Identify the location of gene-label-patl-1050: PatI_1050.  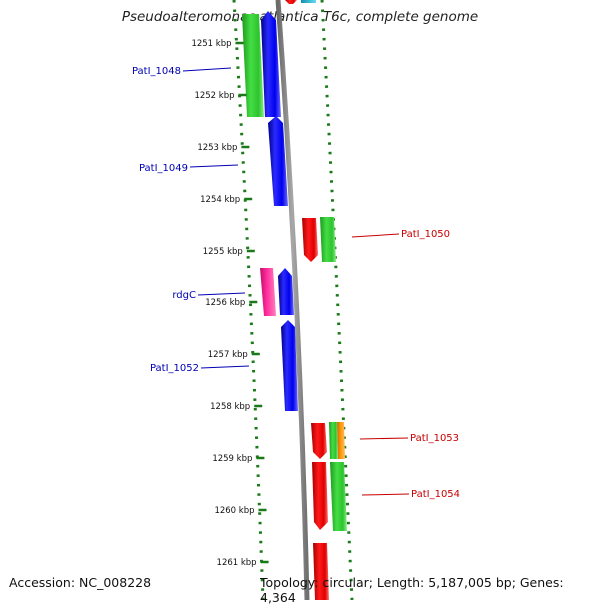
(425, 234).